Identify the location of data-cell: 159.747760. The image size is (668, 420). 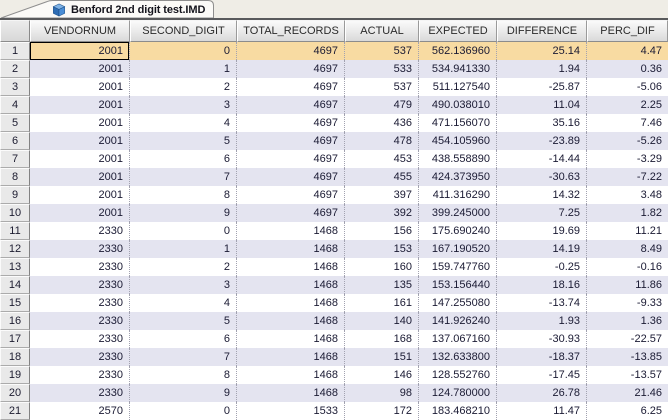
(458, 267).